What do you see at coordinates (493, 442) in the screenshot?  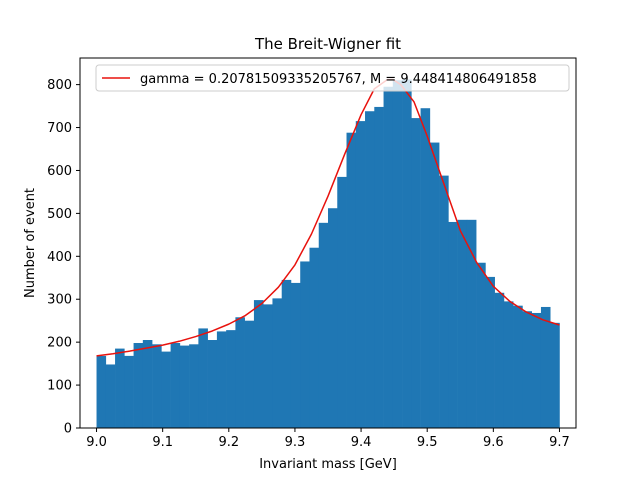 I see `x-tick-label: 9.6` at bounding box center [493, 442].